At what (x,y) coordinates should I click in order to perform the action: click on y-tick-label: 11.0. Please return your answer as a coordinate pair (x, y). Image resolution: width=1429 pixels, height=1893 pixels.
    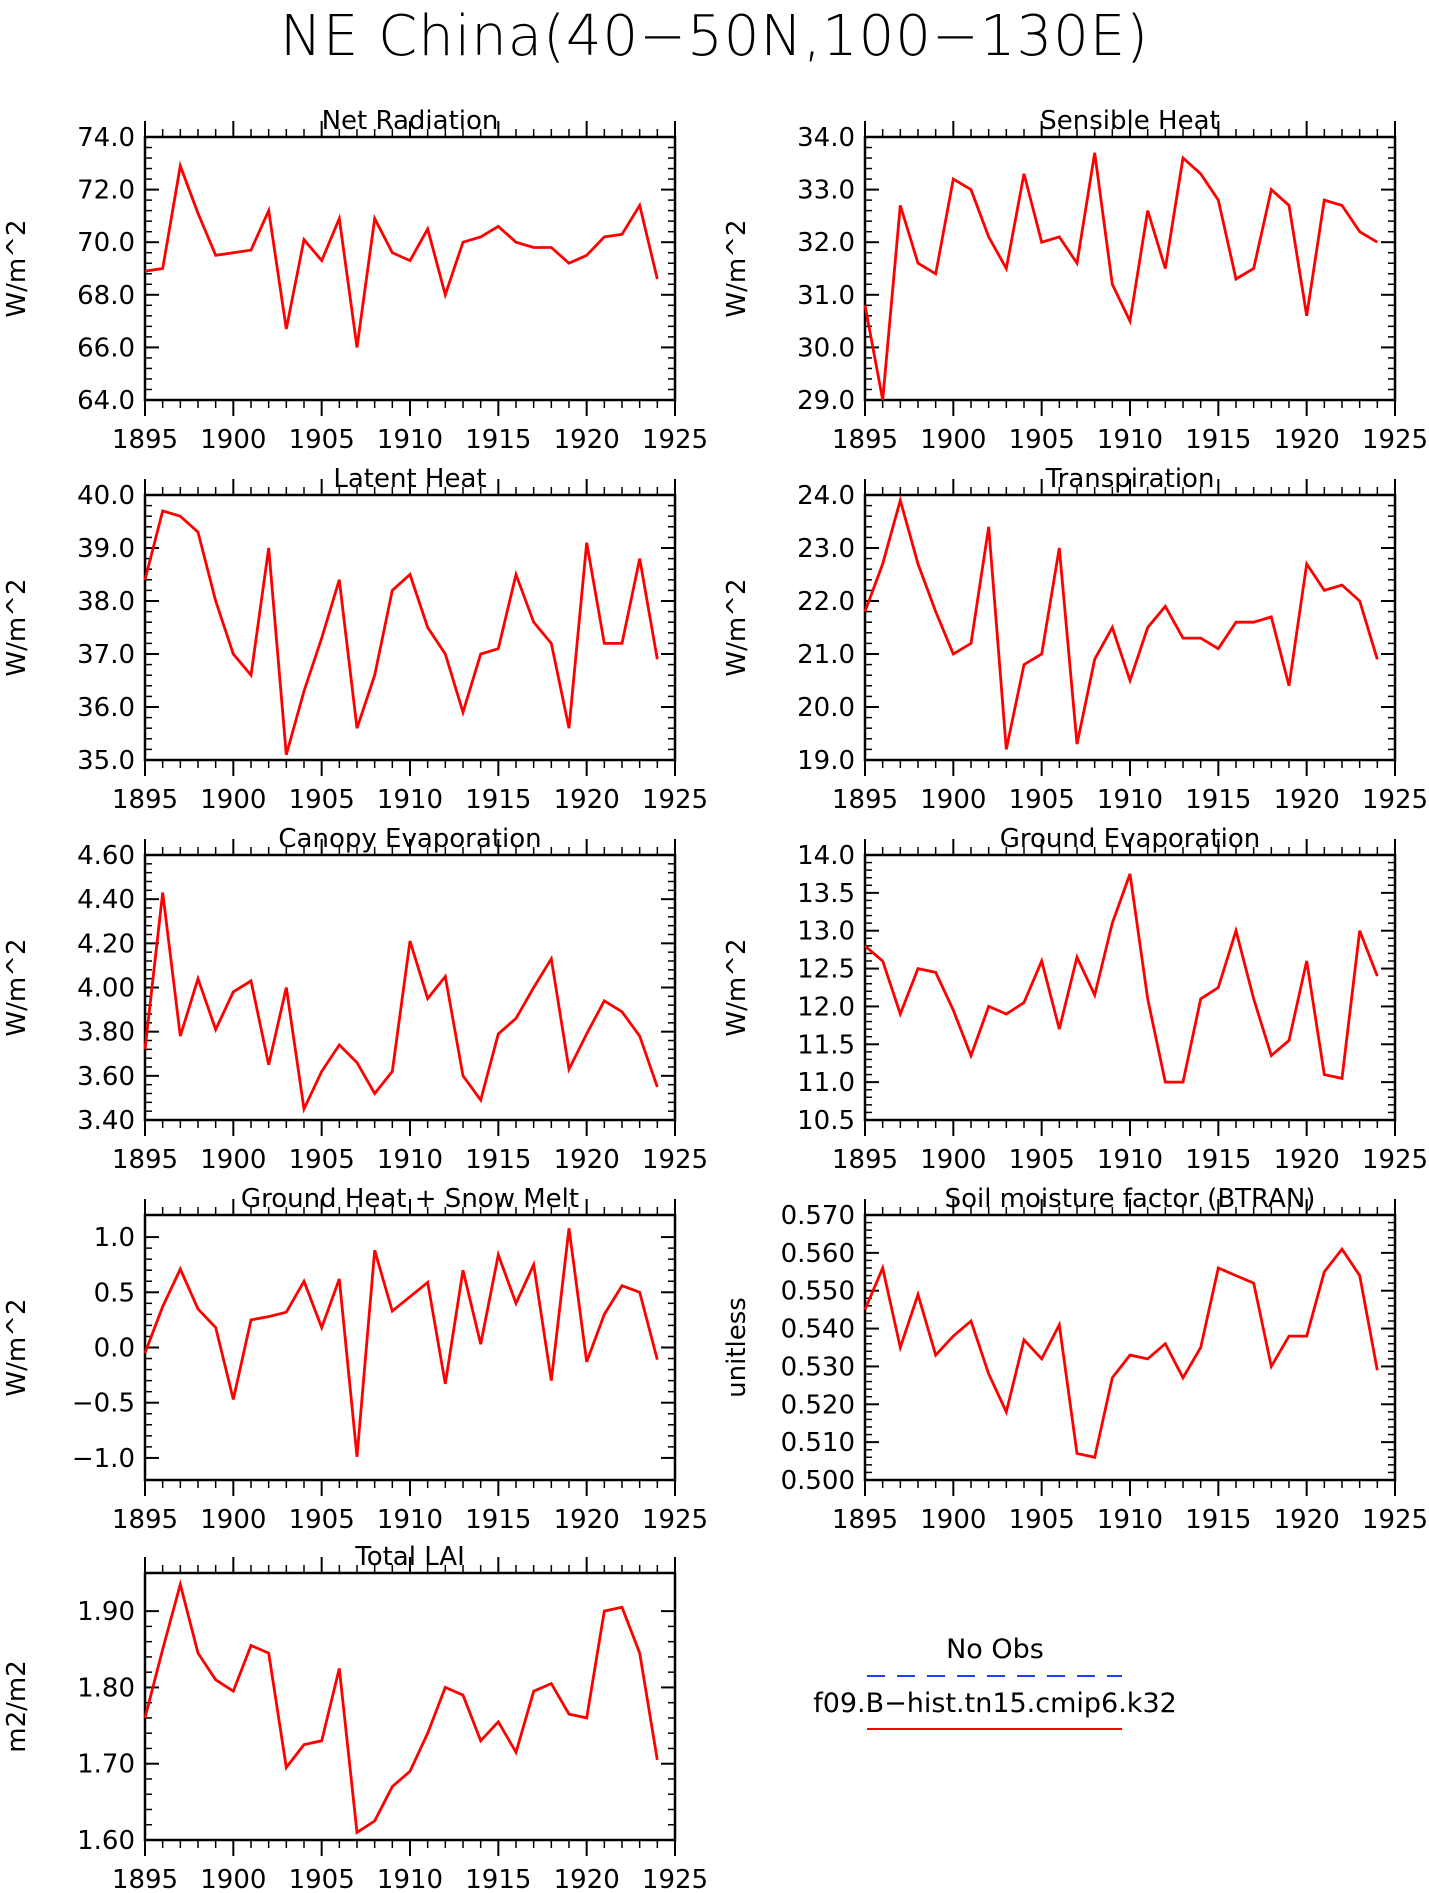
    Looking at the image, I should click on (826, 1083).